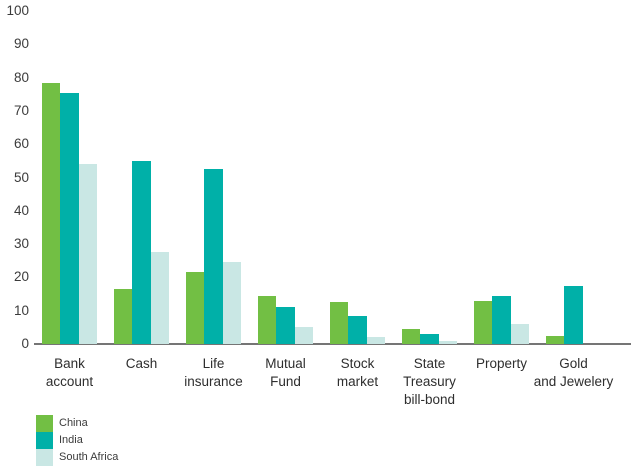 This screenshot has height=466, width=640. What do you see at coordinates (285, 372) in the screenshot?
I see `x-axis-category-label-mutual-fund: Mutual Fund` at bounding box center [285, 372].